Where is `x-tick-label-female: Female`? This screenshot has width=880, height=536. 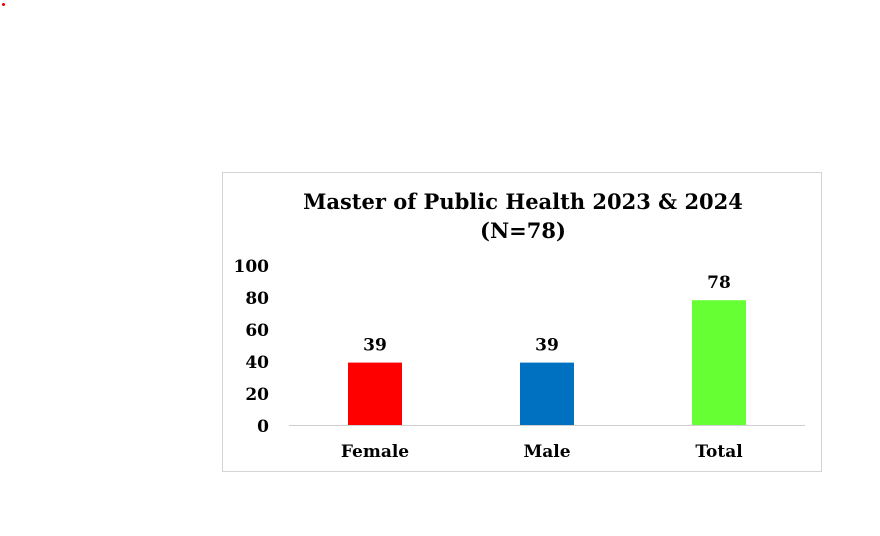 x-tick-label-female: Female is located at coordinates (375, 452).